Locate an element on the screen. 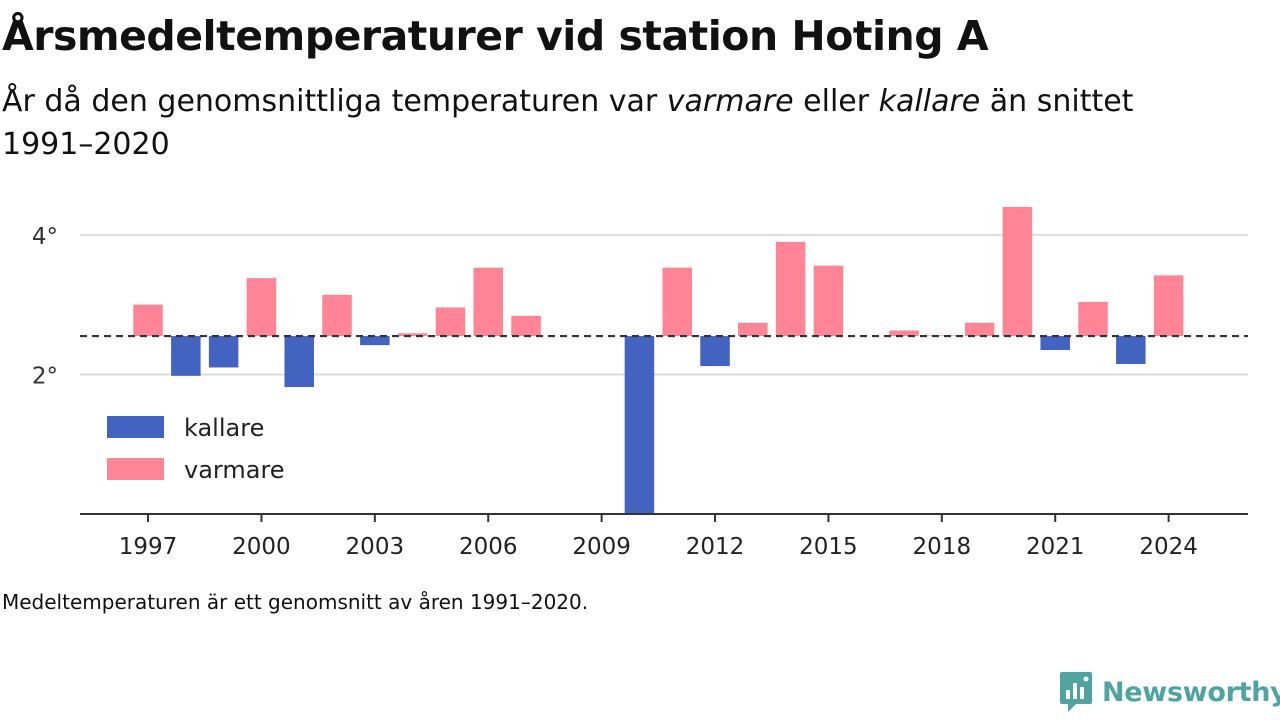  bar-2004 is located at coordinates (412, 335).